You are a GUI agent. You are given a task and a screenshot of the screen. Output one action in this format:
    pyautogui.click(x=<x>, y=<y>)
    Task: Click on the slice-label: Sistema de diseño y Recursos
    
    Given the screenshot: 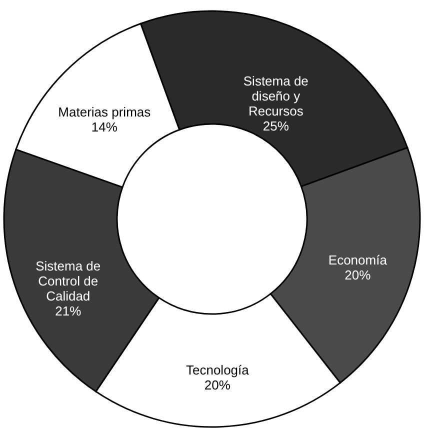 What is the action you would take?
    pyautogui.click(x=275, y=96)
    